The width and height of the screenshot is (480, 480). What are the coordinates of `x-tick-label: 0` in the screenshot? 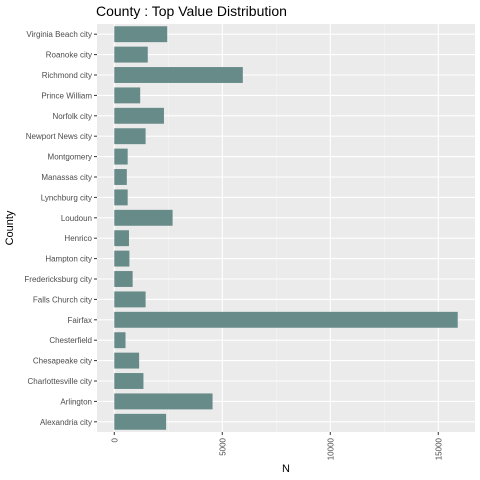 It's located at (114, 439).